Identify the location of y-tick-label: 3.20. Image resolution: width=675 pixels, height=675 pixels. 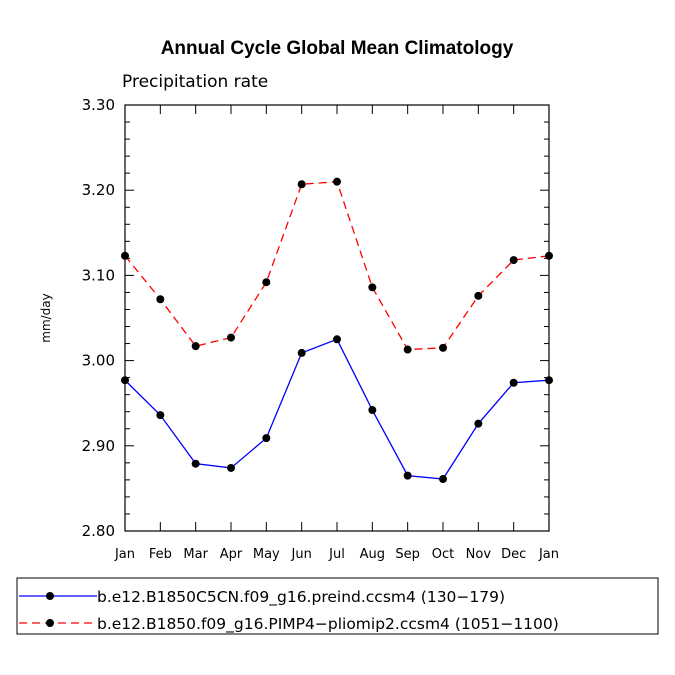
(98, 190).